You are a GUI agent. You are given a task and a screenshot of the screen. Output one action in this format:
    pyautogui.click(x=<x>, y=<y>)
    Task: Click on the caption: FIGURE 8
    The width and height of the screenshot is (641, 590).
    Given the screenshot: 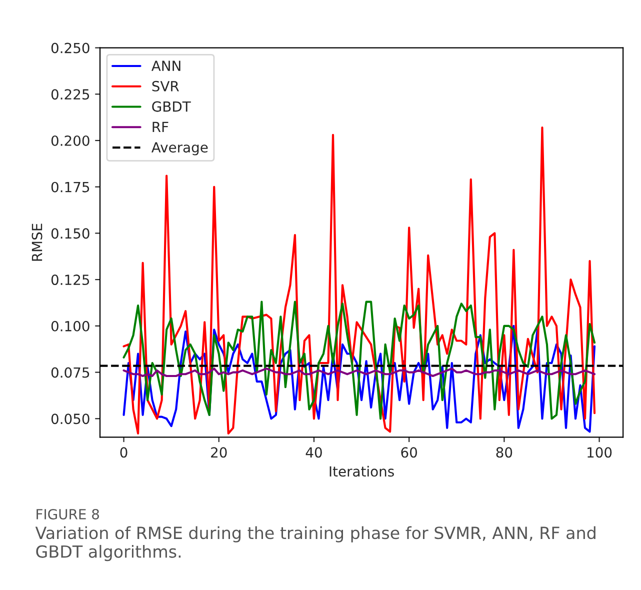 What is the action you would take?
    pyautogui.click(x=67, y=514)
    